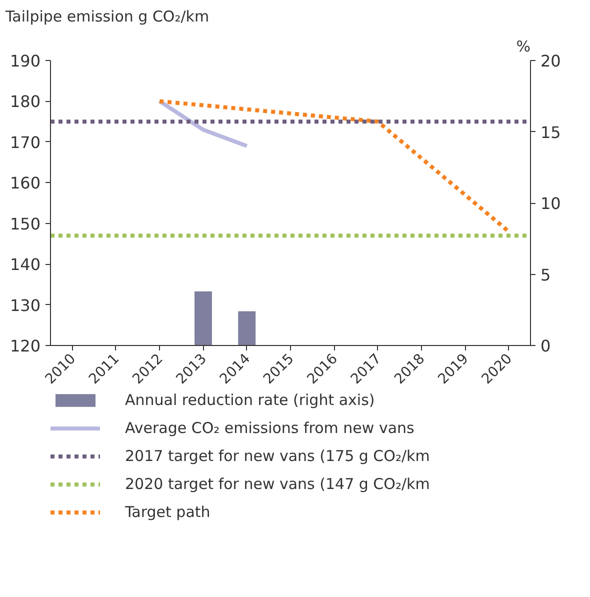  What do you see at coordinates (25, 264) in the screenshot?
I see `y-tick-label: 140` at bounding box center [25, 264].